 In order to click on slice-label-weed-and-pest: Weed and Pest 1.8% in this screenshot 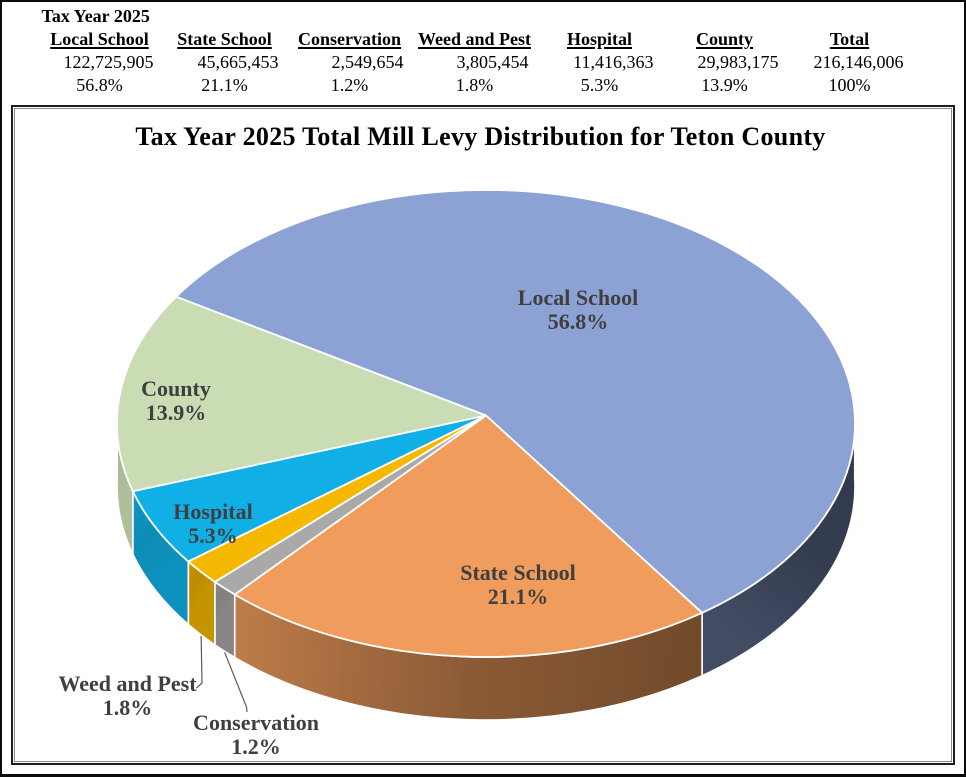, I will do `click(127, 696)`.